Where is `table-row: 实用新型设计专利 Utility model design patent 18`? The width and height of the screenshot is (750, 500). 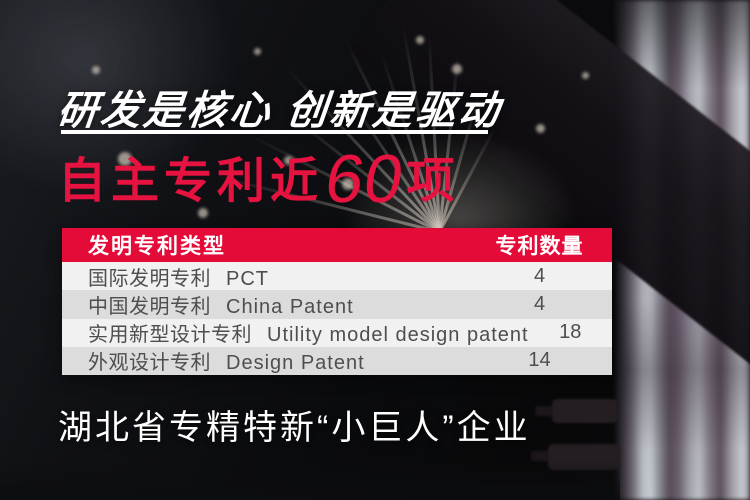
table-row: 实用新型设计专利 Utility model design patent 18 is located at coordinates (337, 332).